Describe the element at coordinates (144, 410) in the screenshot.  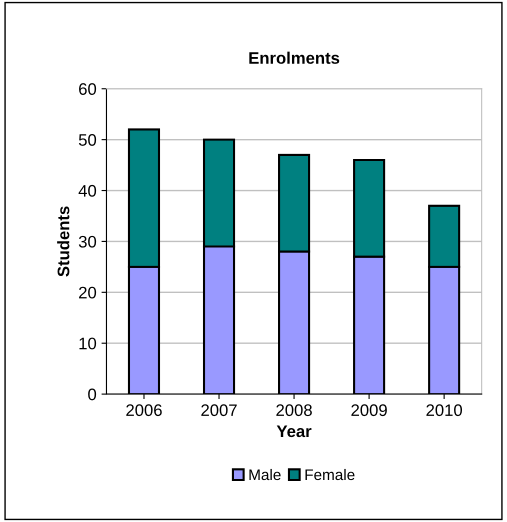
I see `x-tick-label: 2006` at that location.